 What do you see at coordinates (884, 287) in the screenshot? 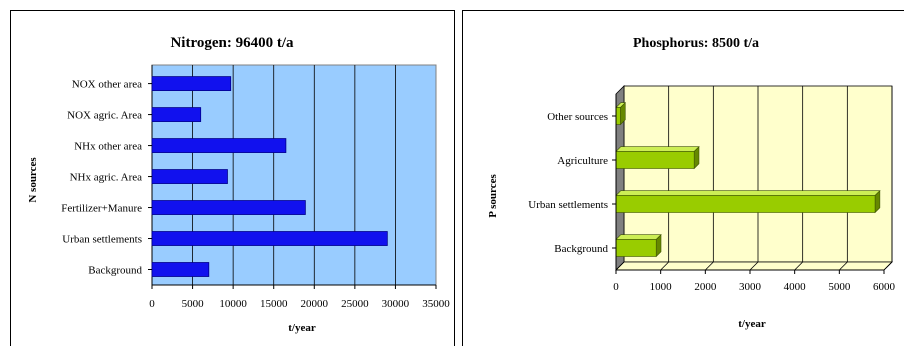
I see `x-tick-label: 6000` at bounding box center [884, 287].